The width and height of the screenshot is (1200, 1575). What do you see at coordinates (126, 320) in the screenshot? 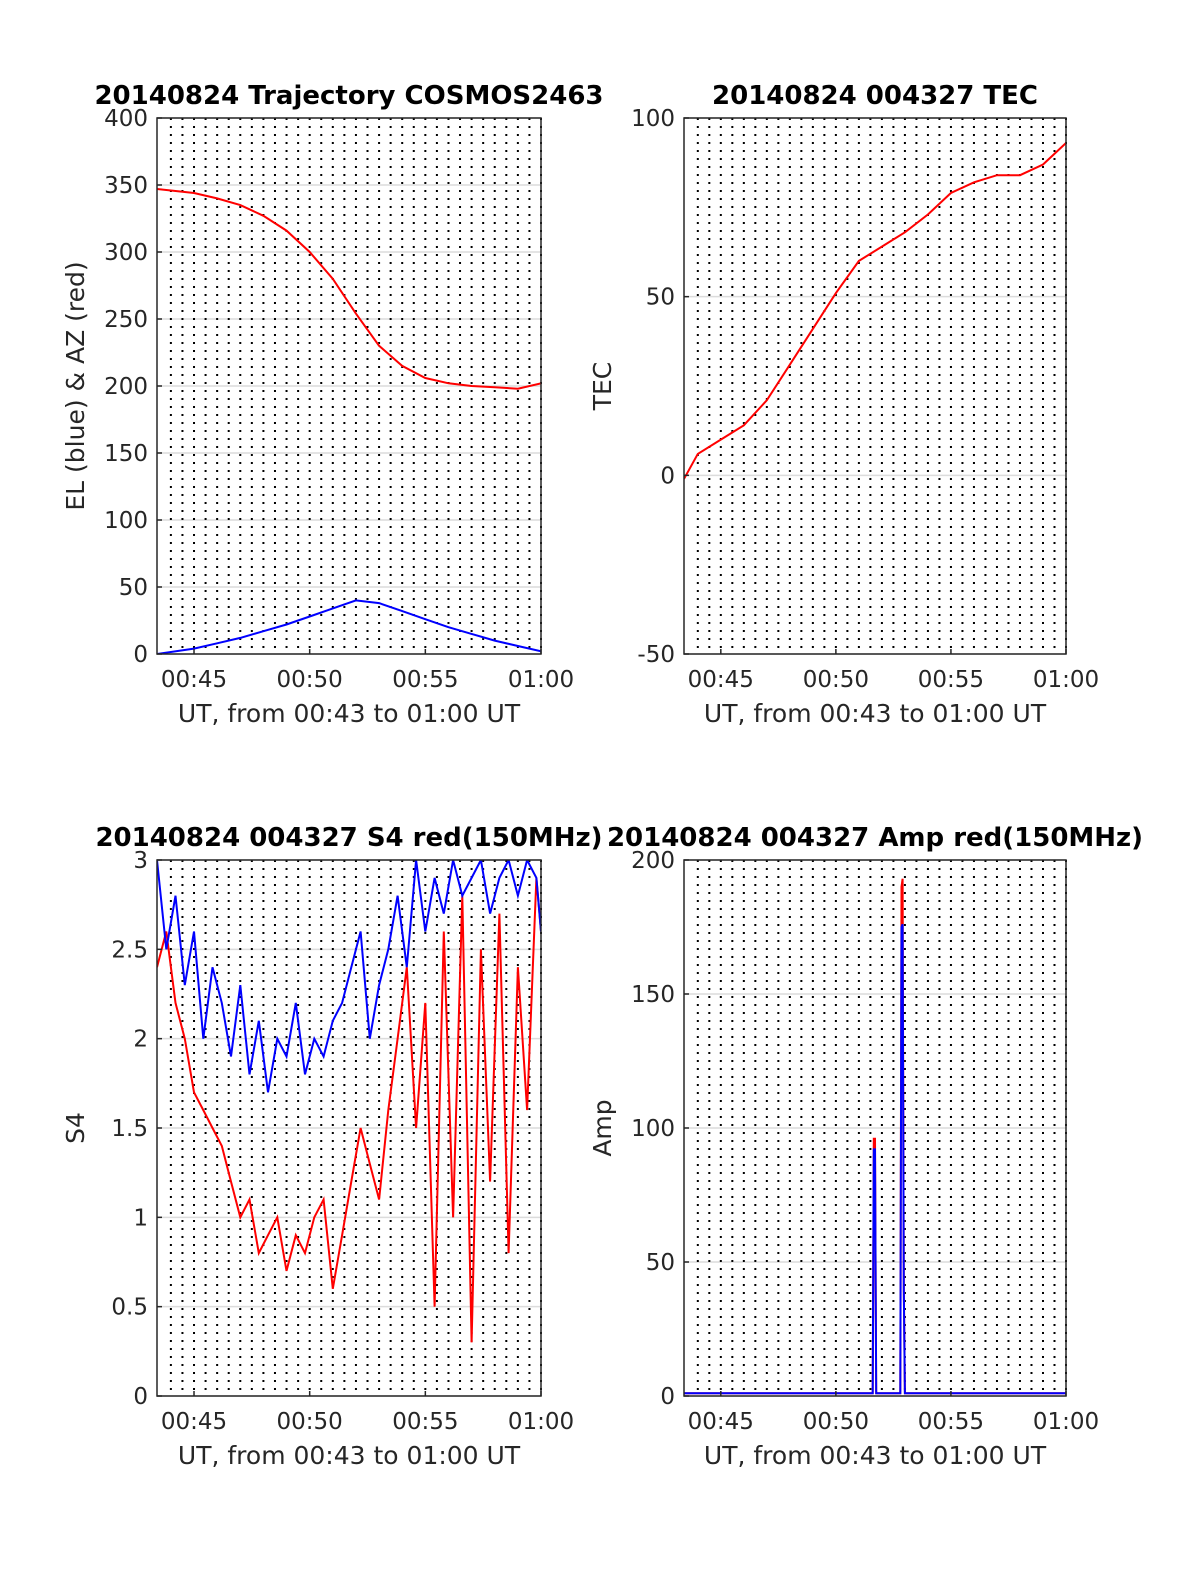
I see `y-tick-label: 250` at bounding box center [126, 320].